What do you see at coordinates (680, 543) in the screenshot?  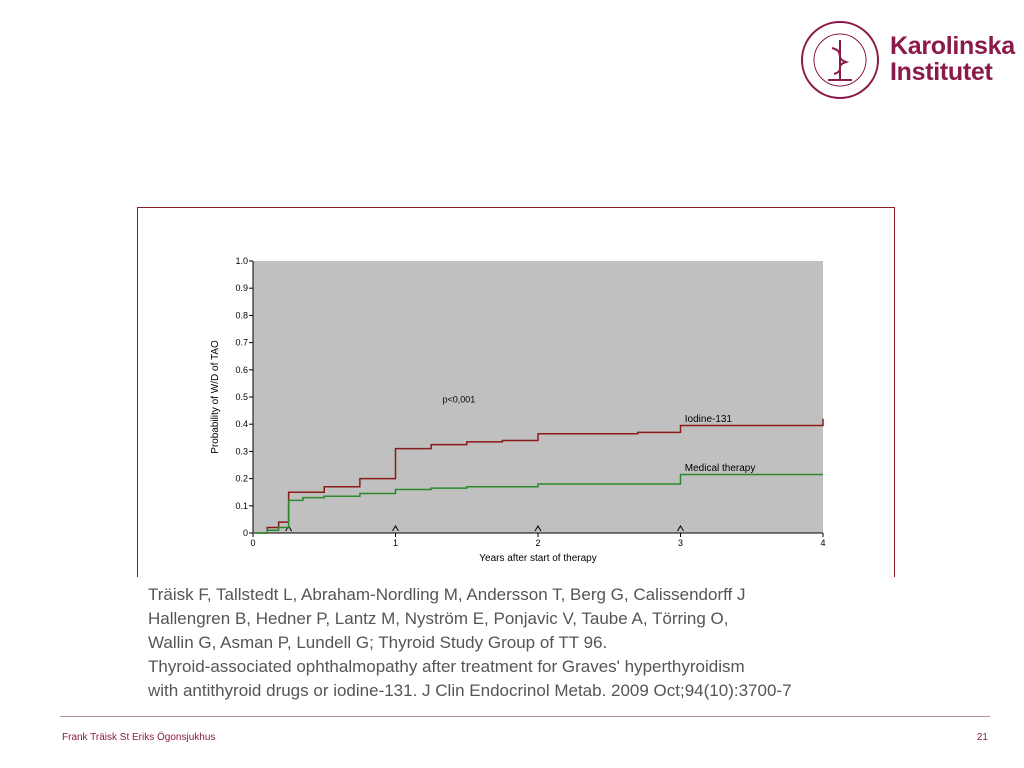 I see `x-tick-label: 3` at bounding box center [680, 543].